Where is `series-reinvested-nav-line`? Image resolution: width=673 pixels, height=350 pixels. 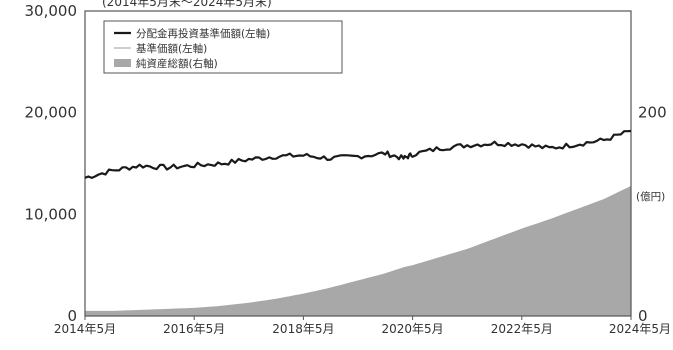 series-reinvested-nav-line is located at coordinates (358, 154).